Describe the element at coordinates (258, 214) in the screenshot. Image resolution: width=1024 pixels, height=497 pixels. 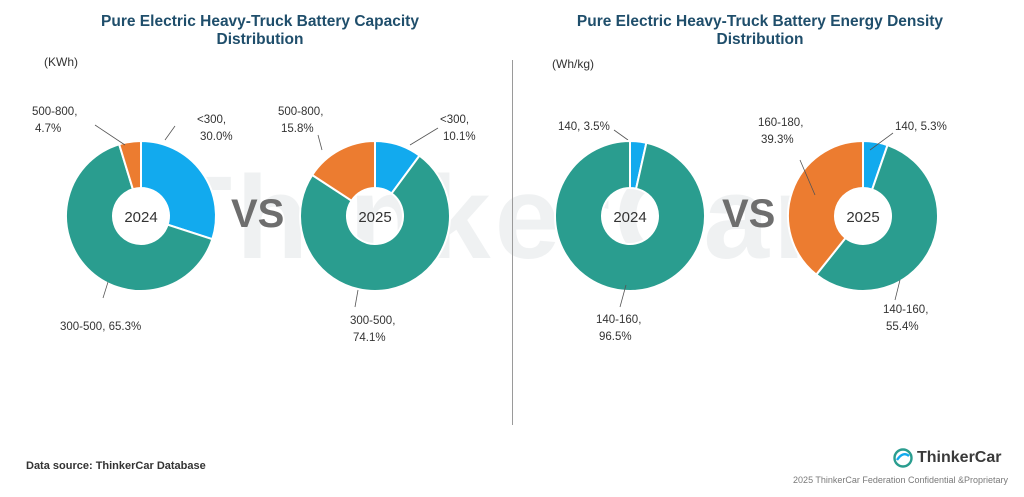
I see `vs-label-capacity: VS` at that location.